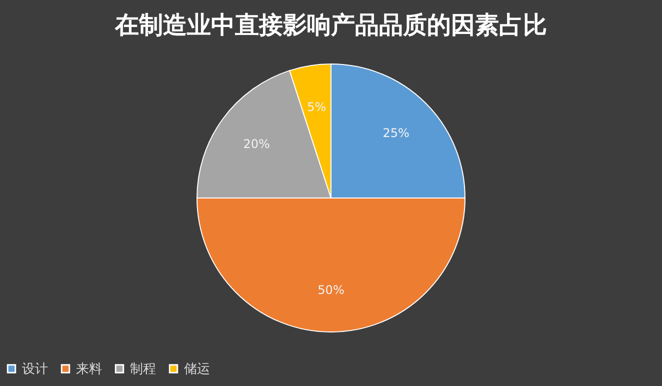 The width and height of the screenshot is (662, 386). I want to click on legend-label: 制程, so click(143, 369).